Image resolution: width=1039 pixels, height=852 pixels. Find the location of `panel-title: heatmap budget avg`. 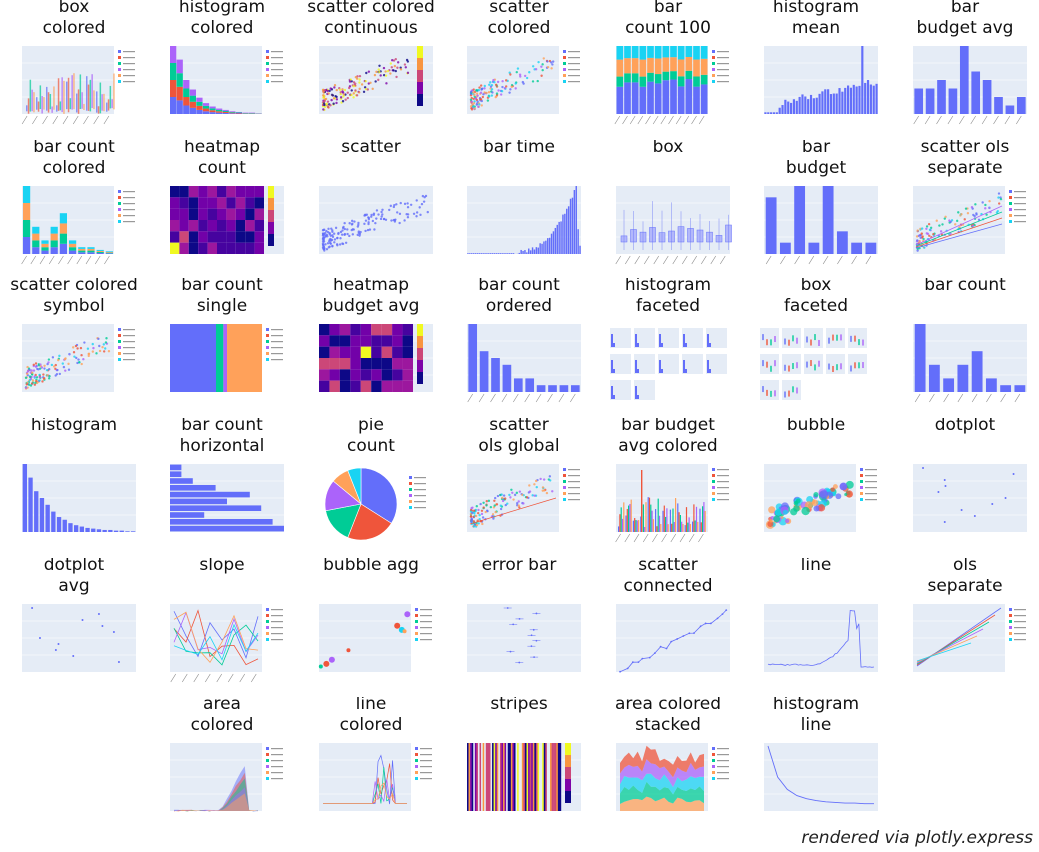

panel-title: heatmap budget avg is located at coordinates (371, 297).